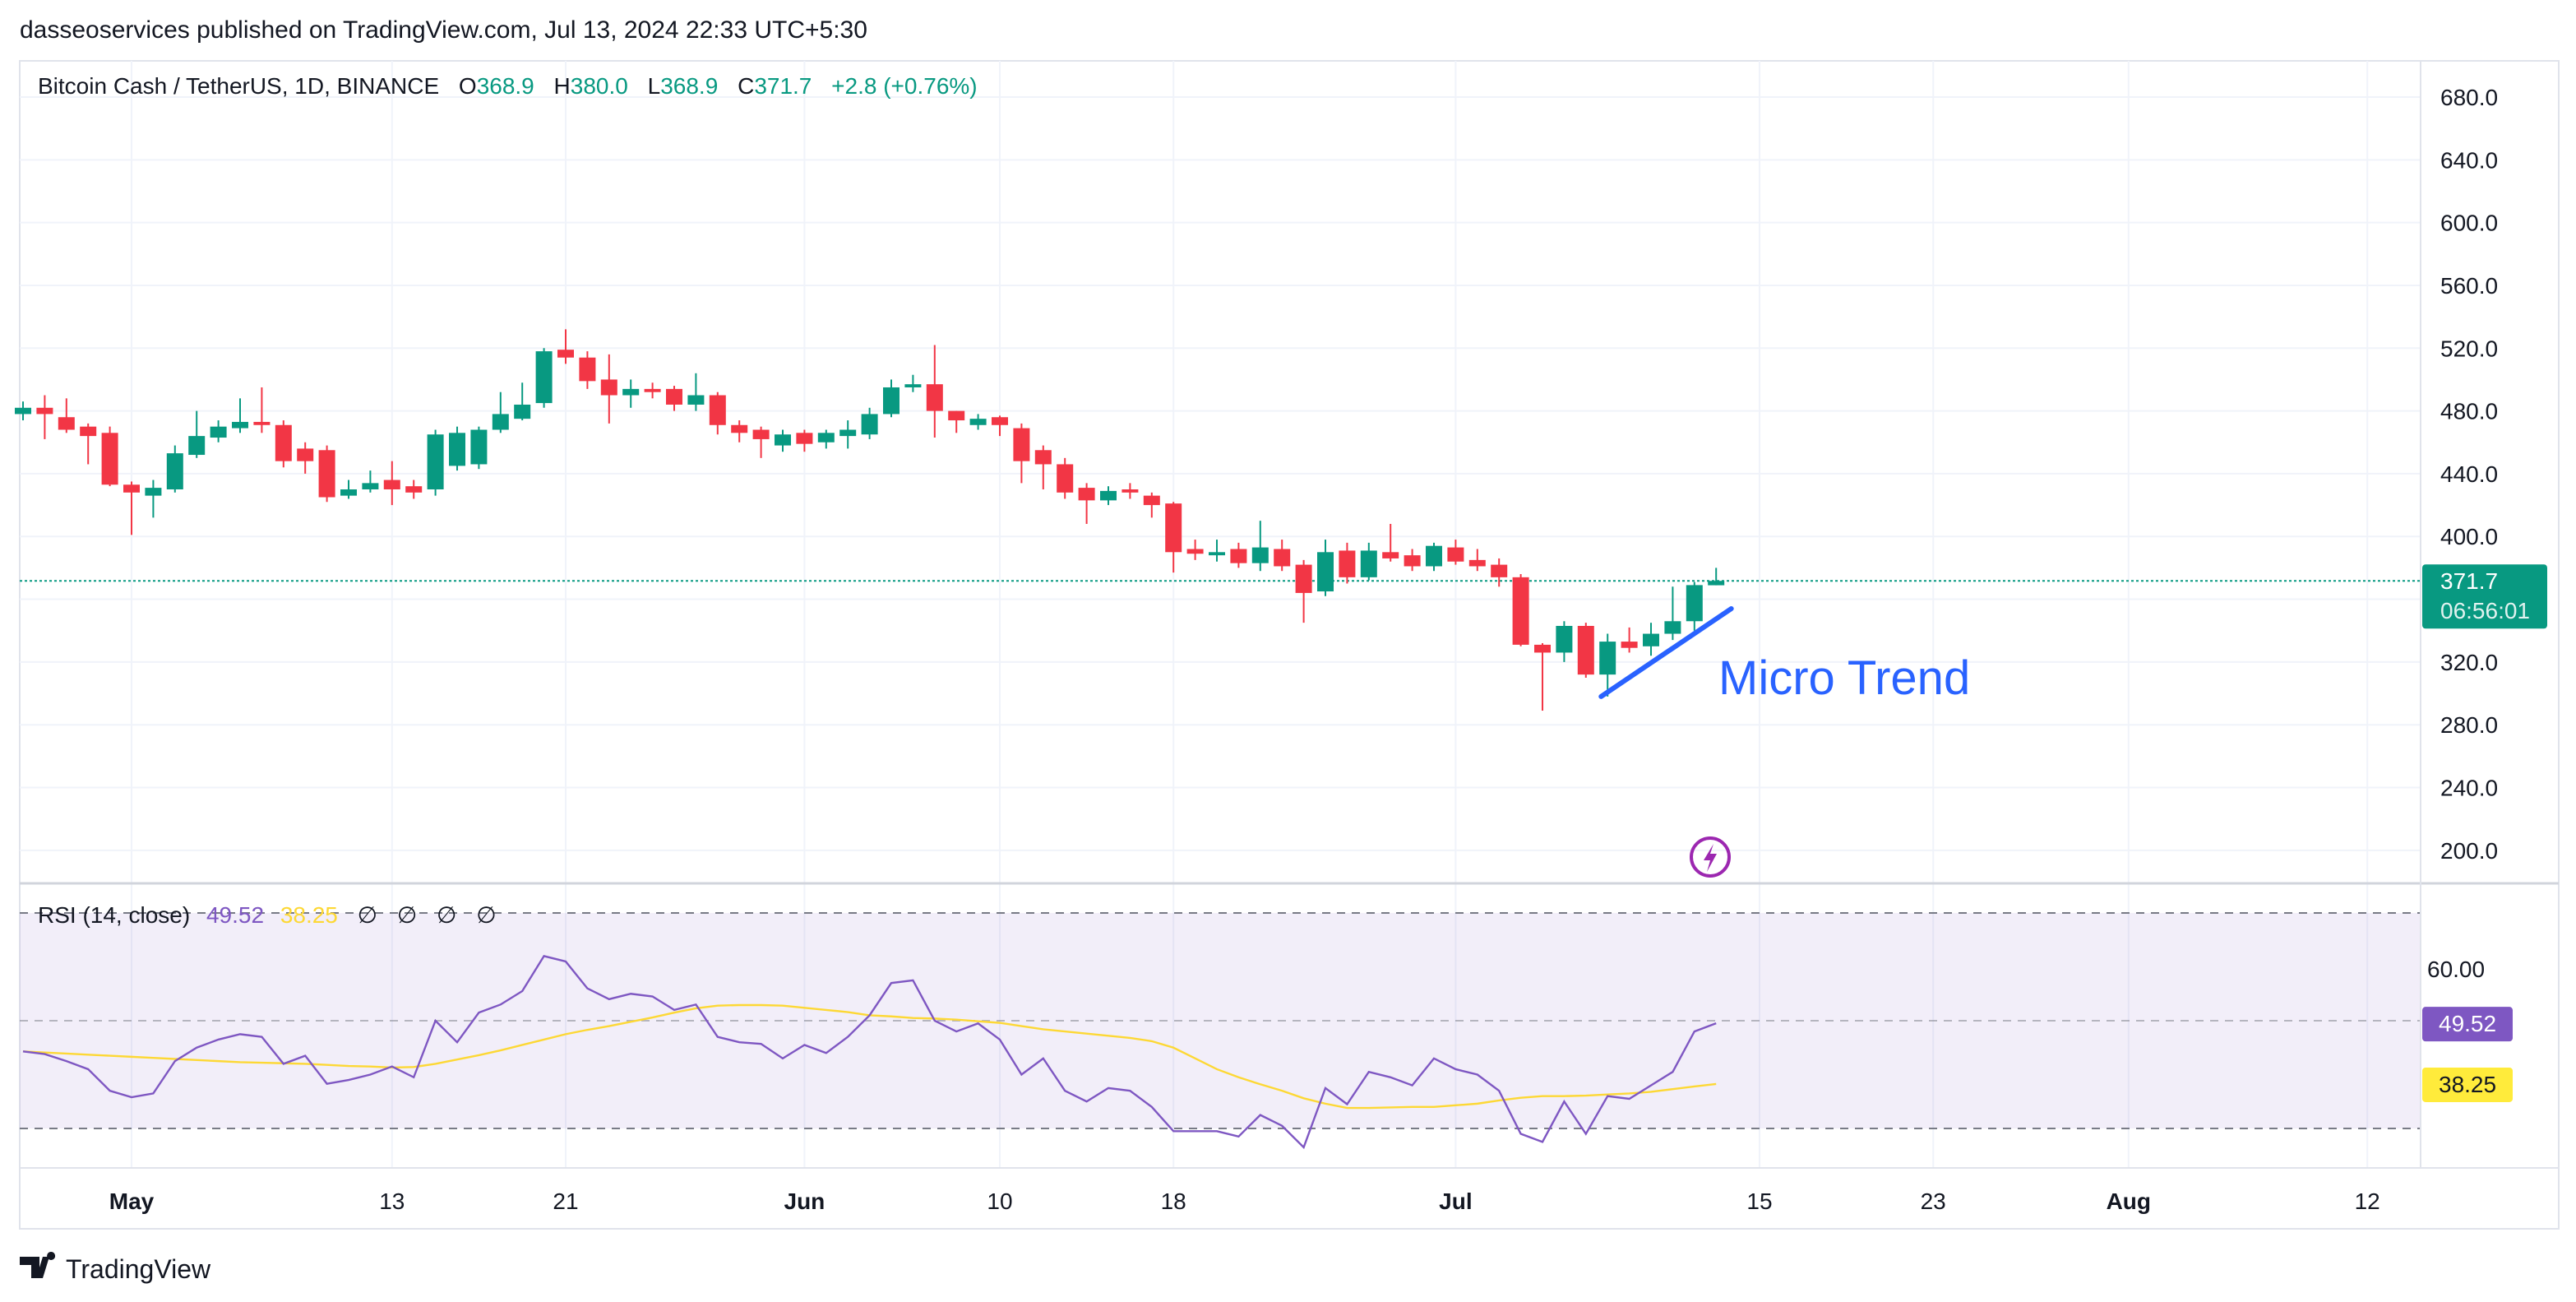 Image resolution: width=2576 pixels, height=1302 pixels. I want to click on time-tick-label: 15, so click(1759, 1201).